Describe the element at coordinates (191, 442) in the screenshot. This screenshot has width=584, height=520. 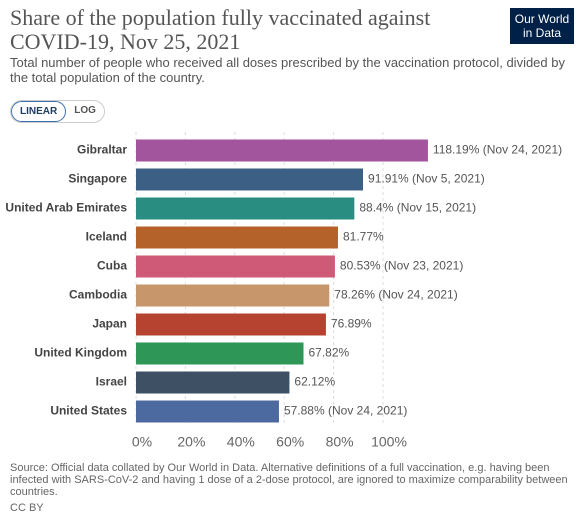
I see `x-tick-label: 20%` at that location.